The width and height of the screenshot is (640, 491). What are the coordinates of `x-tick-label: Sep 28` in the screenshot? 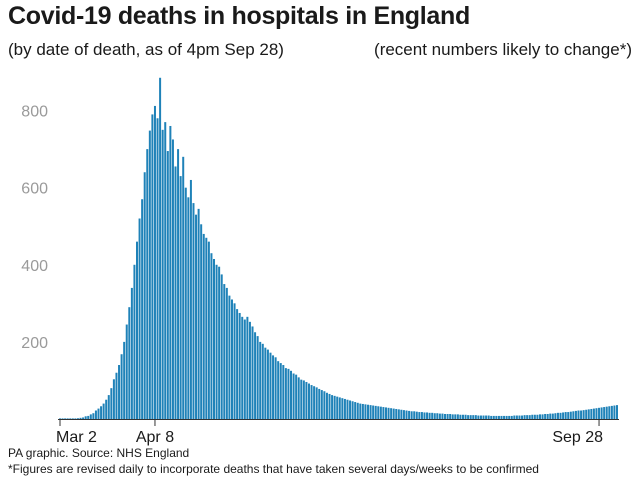 It's located at (577, 437).